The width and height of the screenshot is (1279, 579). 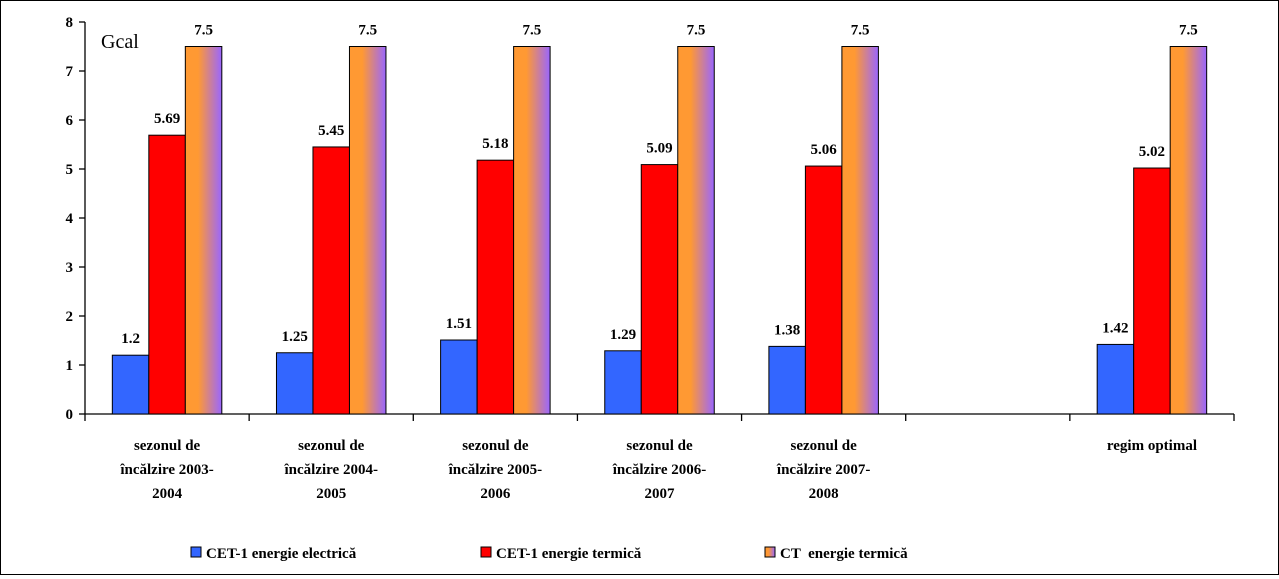 What do you see at coordinates (844, 554) in the screenshot?
I see `legend-label: CT energie termică` at bounding box center [844, 554].